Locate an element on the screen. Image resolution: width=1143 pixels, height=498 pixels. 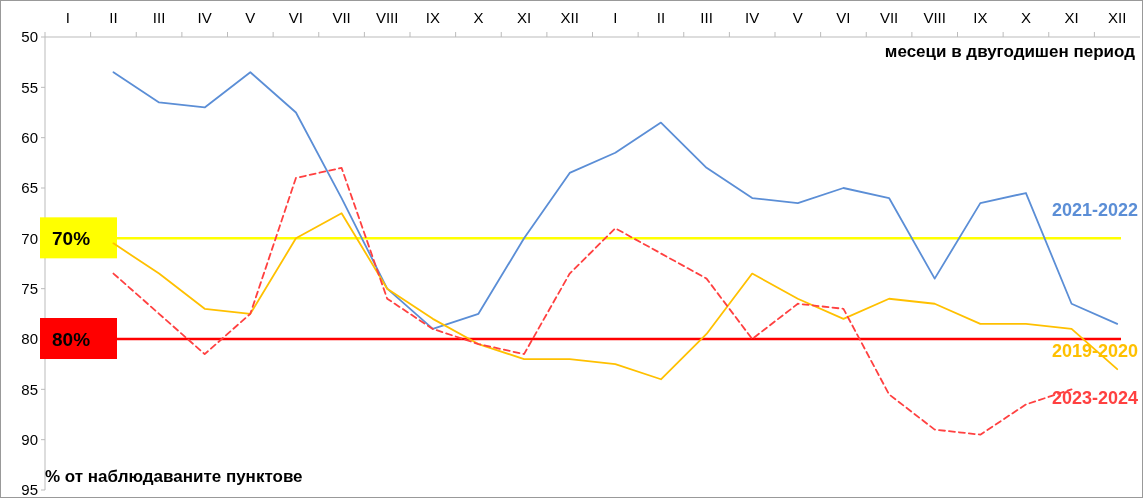
series-label: 2021-2022 is located at coordinates (1094, 209).